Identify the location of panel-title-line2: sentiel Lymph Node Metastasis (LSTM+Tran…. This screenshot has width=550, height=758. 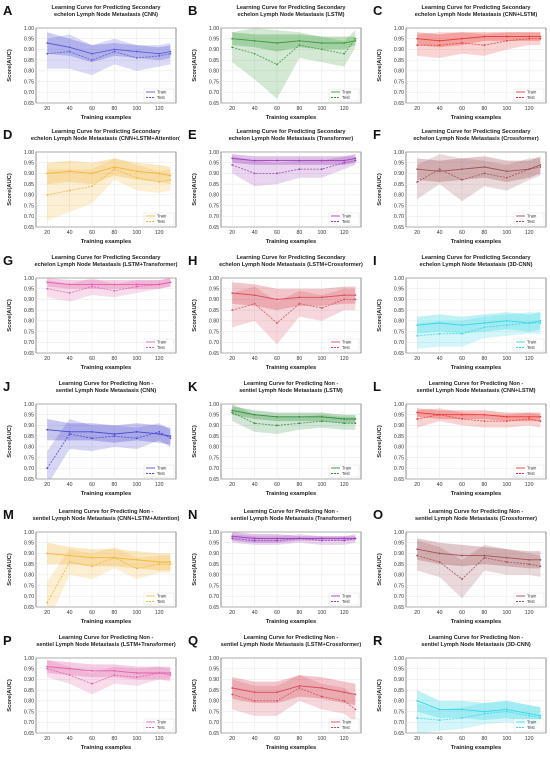
(106, 645).